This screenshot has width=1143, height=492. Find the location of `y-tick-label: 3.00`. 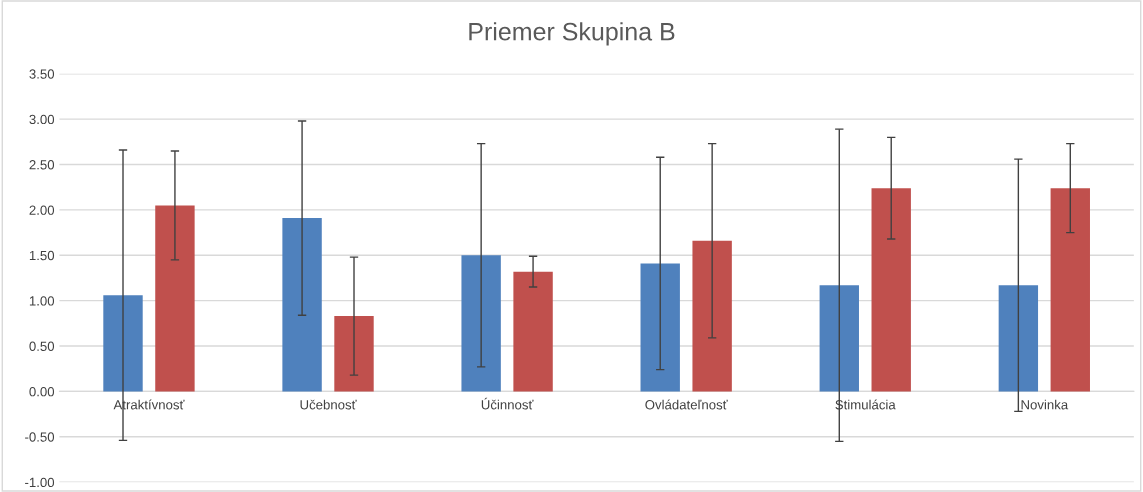

y-tick-label: 3.00 is located at coordinates (42, 119).